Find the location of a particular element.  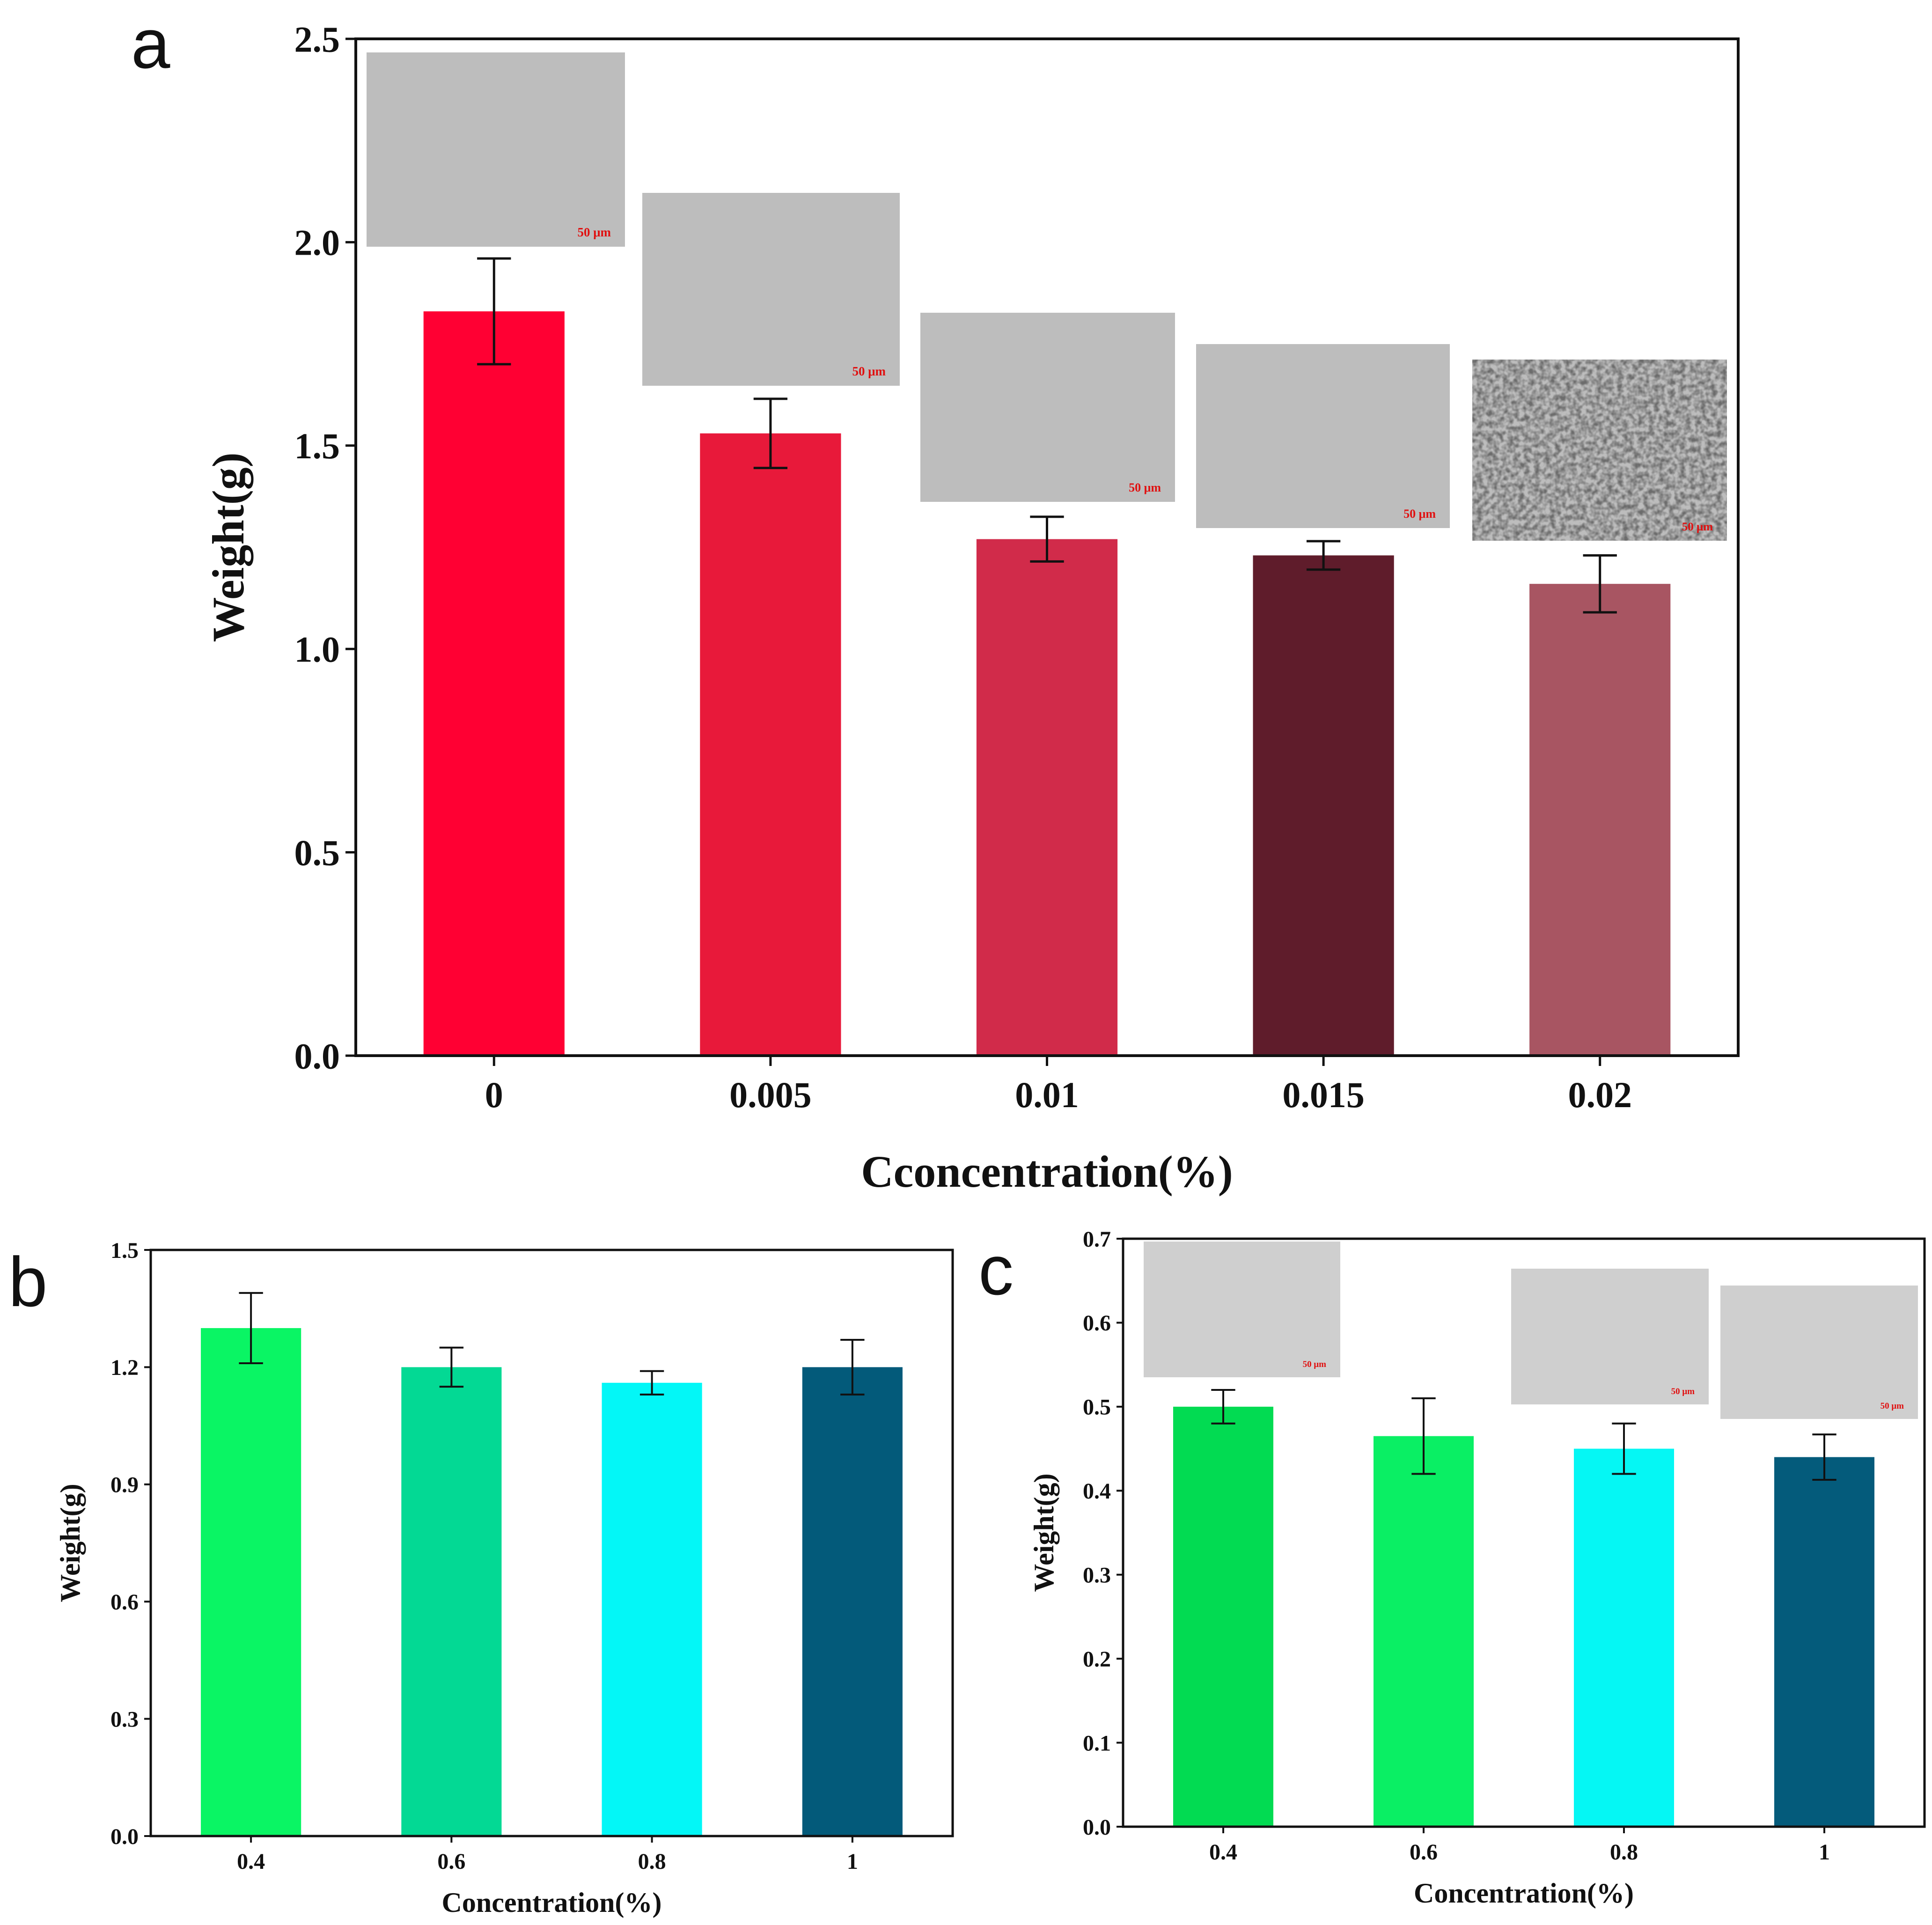

x-tick-label: 0 is located at coordinates (494, 1094).